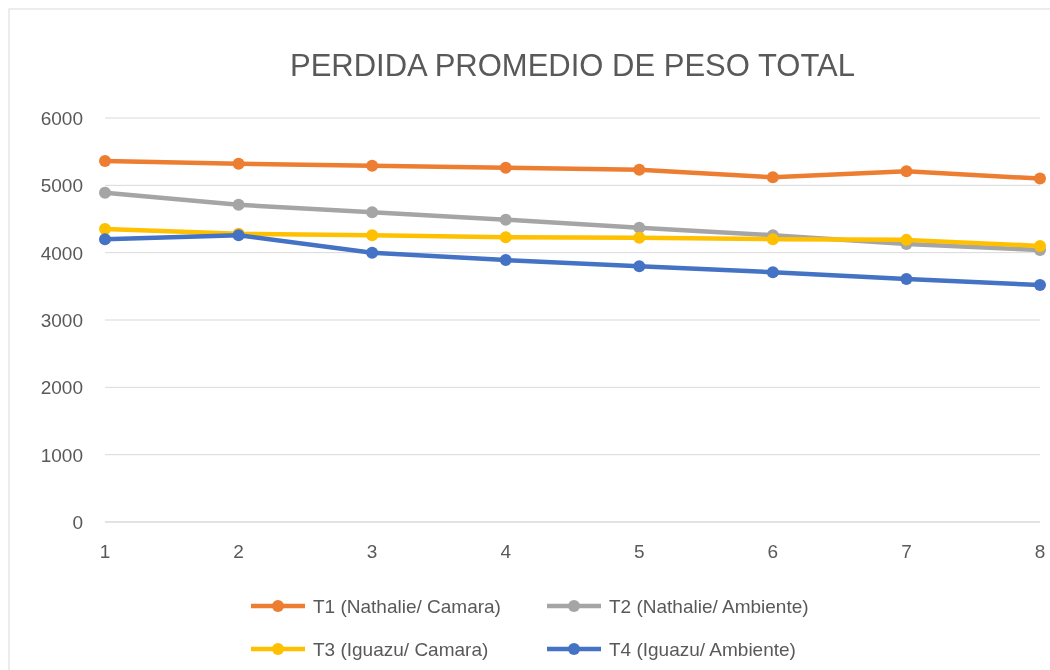 The width and height of the screenshot is (1050, 670). Describe the element at coordinates (639, 551) in the screenshot. I see `x-tick-label: 5` at that location.